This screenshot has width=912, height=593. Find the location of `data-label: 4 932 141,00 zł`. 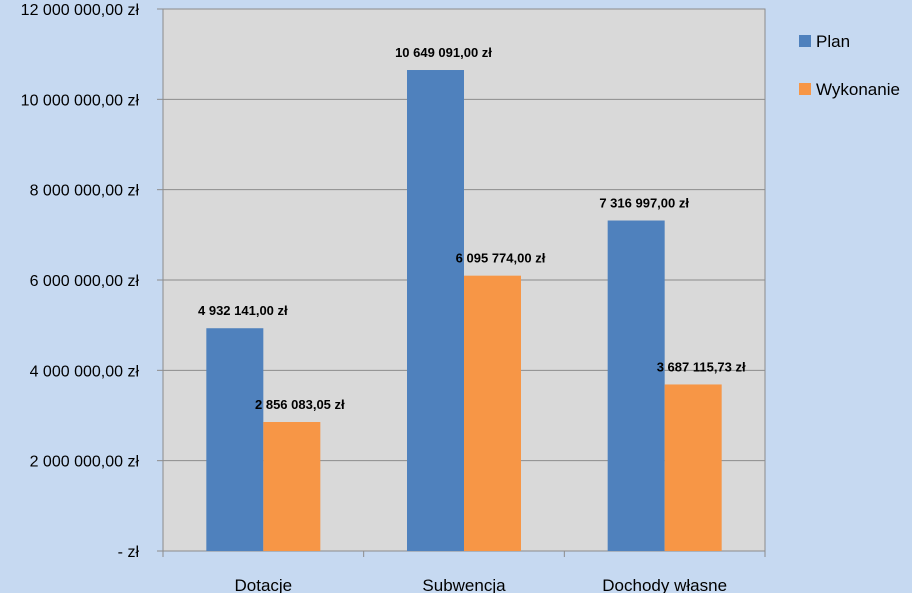

data-label: 4 932 141,00 zł is located at coordinates (243, 310).